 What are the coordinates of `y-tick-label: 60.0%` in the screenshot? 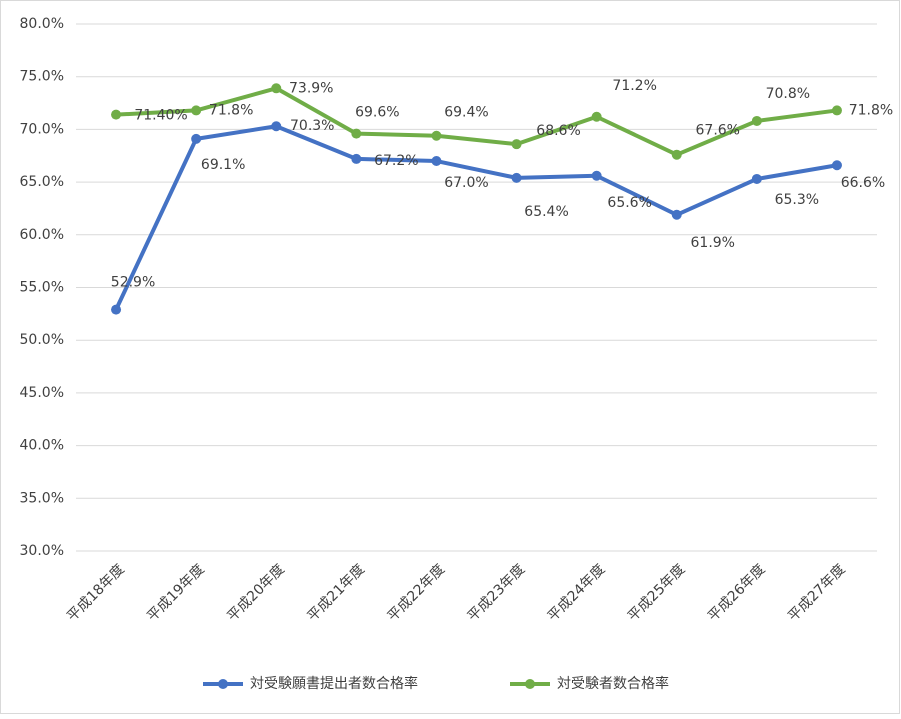 It's located at (42, 235).